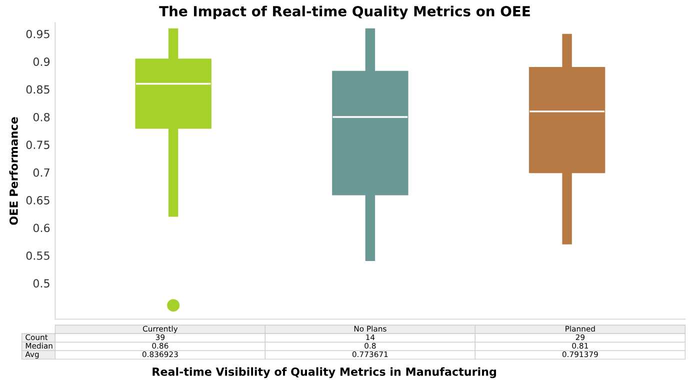 The height and width of the screenshot is (380, 690). Describe the element at coordinates (41, 117) in the screenshot. I see `y-tick-label: 0.8` at that location.